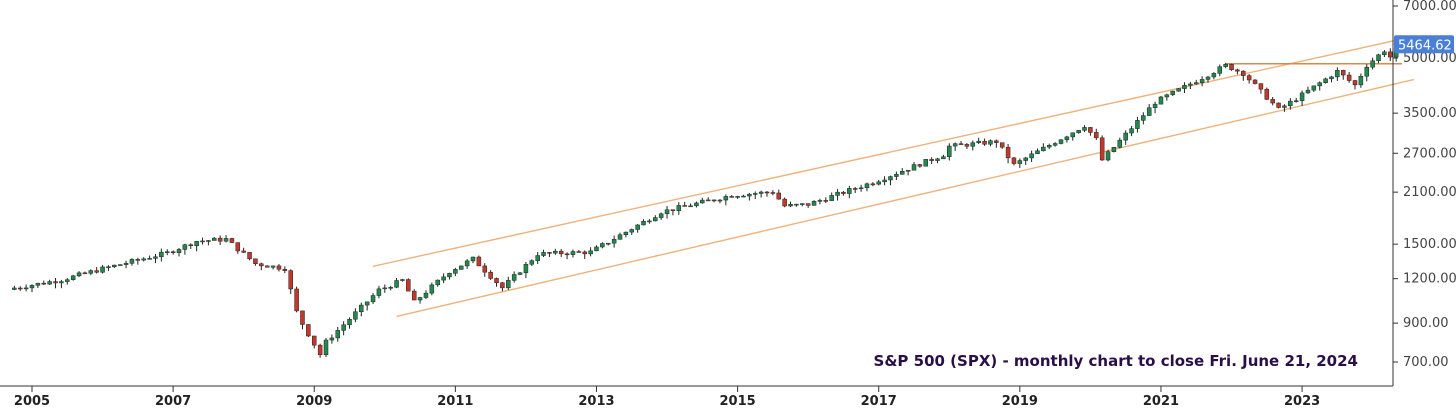 The height and width of the screenshot is (410, 1456). I want to click on y-tick-label: 700.00, so click(1426, 362).